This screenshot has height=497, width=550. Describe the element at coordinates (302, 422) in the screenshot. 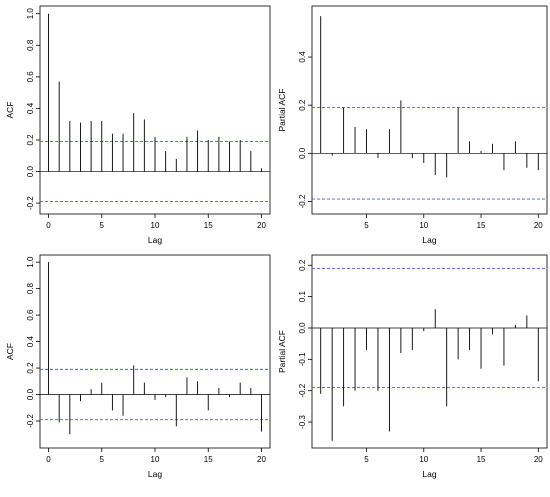

I see `y-tick-label: -0.3` at that location.